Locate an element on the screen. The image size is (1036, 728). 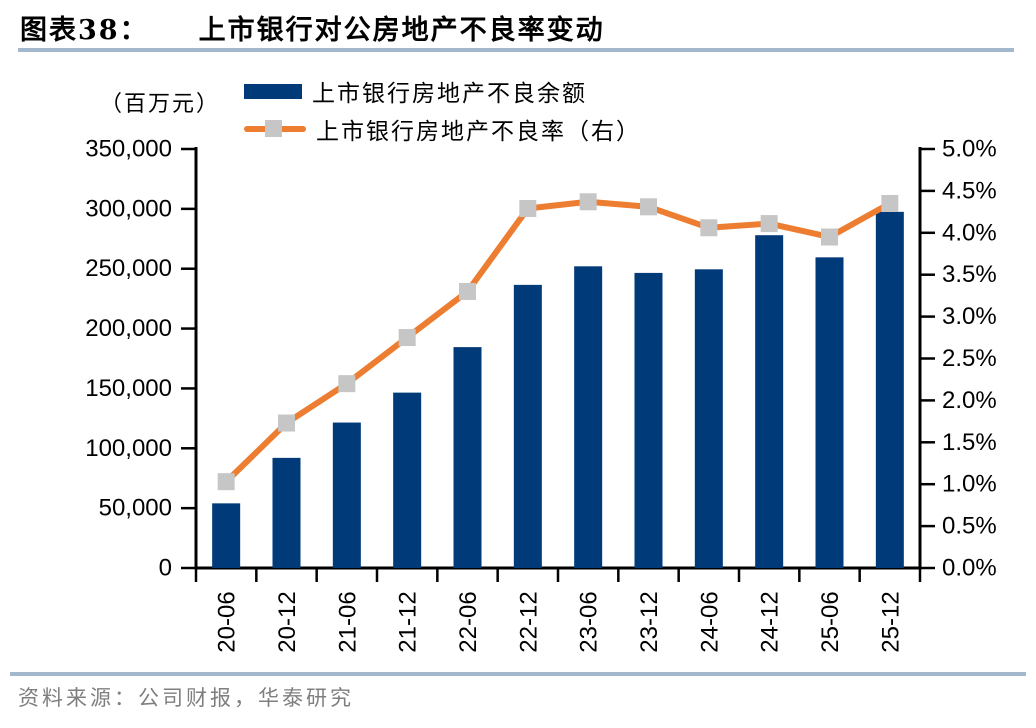
legend-item-bar: 上市银行房地产不良余额 is located at coordinates (442, 91).